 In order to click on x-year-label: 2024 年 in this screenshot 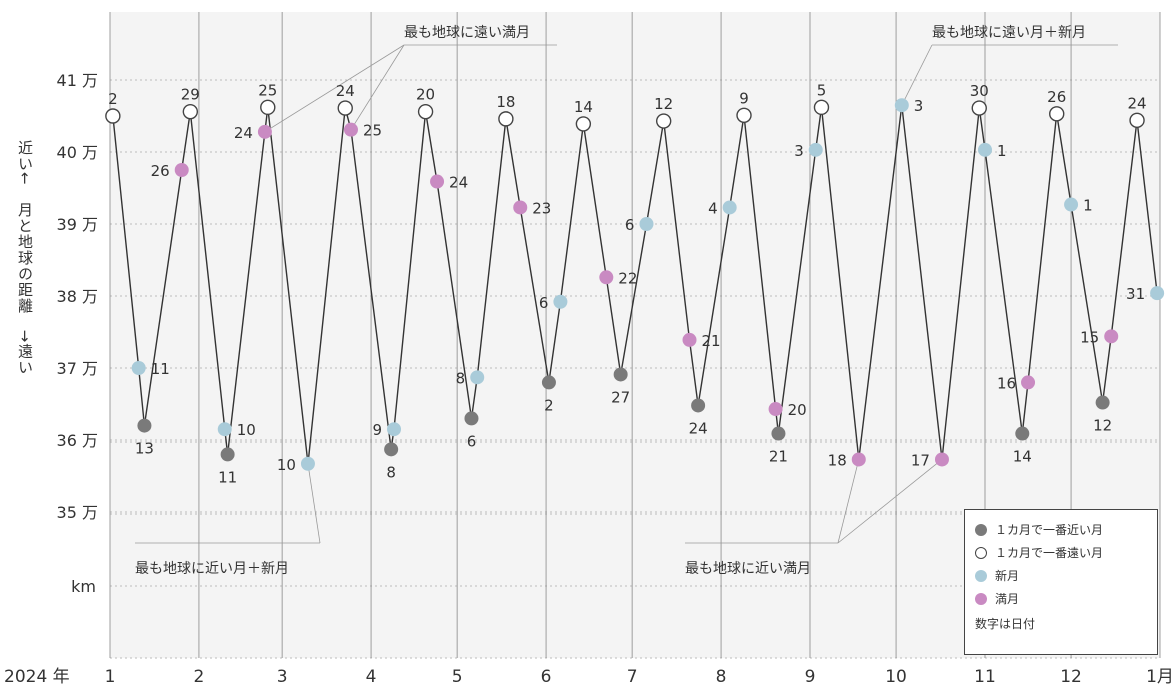, I will do `click(37, 677)`.